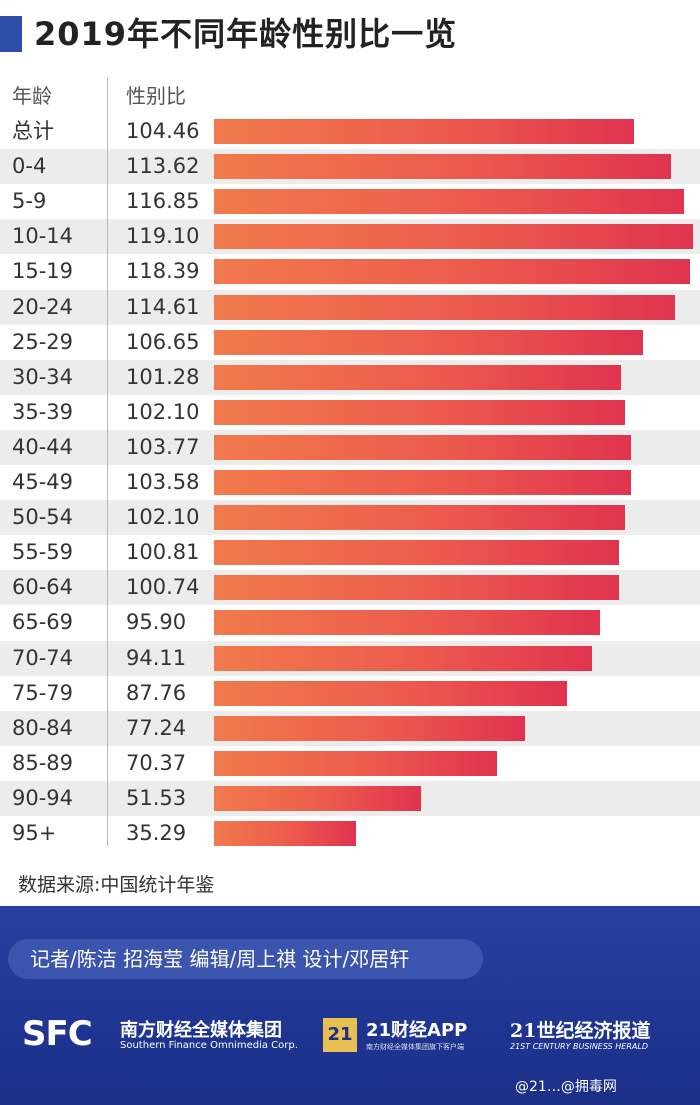 Image resolution: width=700 pixels, height=1105 pixels. I want to click on table-row: 15-19 118.39, so click(350, 271).